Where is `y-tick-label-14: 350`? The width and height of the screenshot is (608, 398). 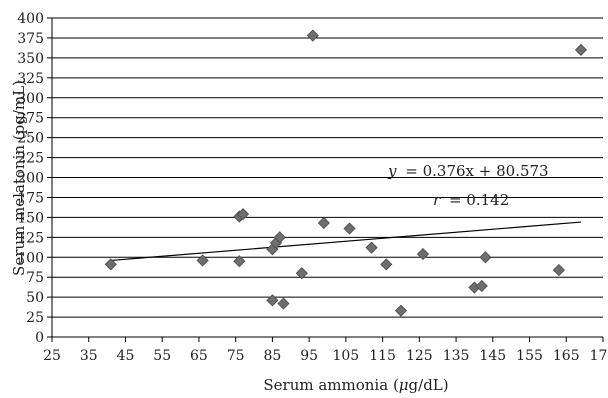 y-tick-label-14: 350 is located at coordinates (30, 59).